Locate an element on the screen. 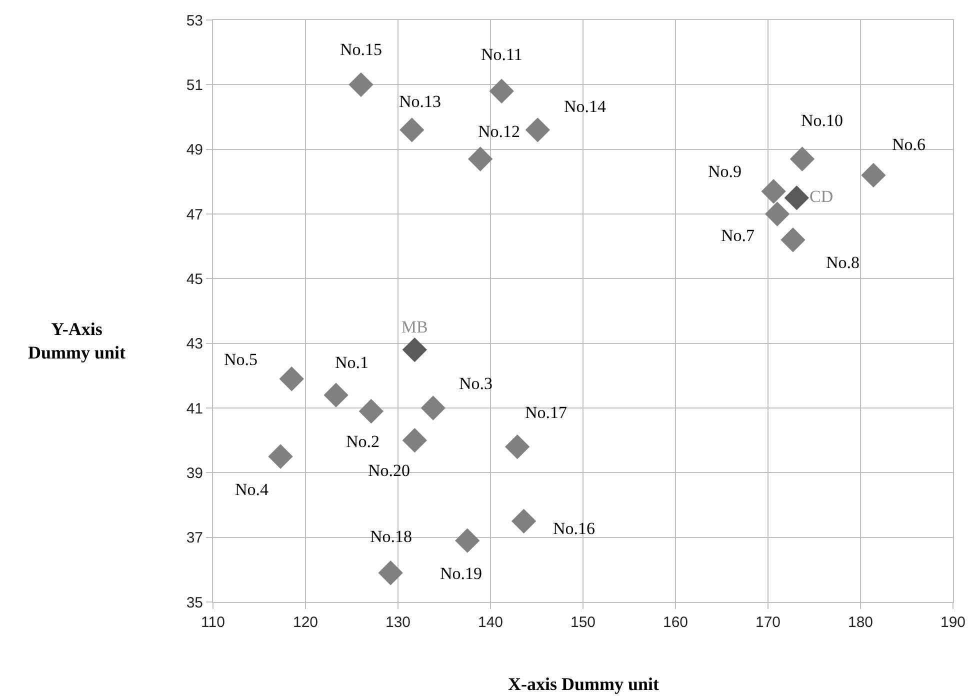  annotation: No.17 is located at coordinates (546, 412).